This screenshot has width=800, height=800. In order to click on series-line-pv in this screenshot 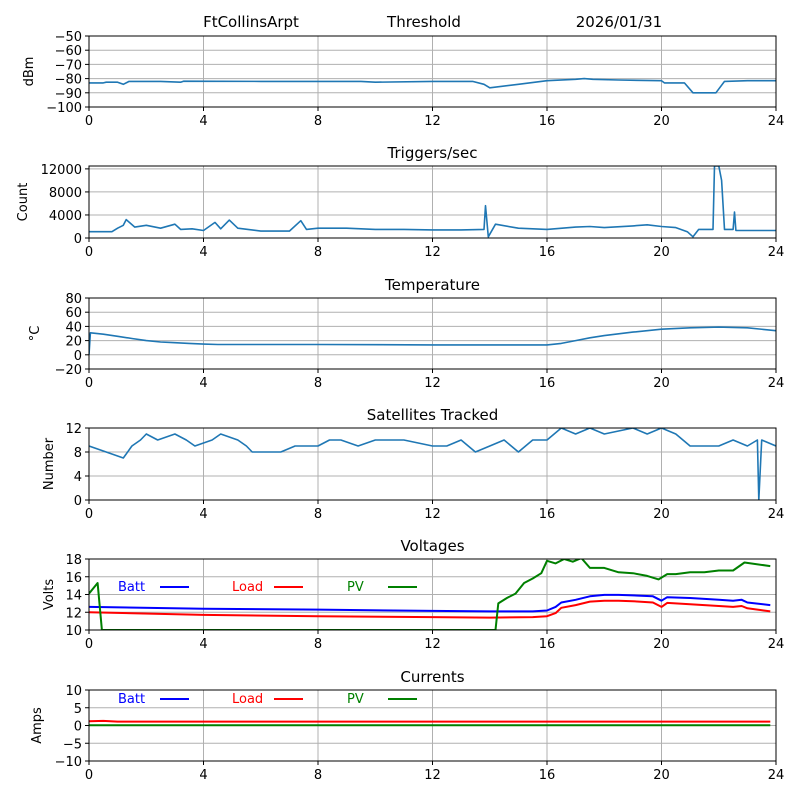, I will do `click(430, 594)`.